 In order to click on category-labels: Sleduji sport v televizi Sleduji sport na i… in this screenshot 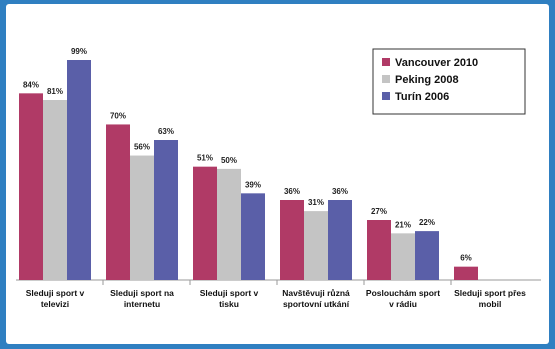, I will do `click(276, 298)`.